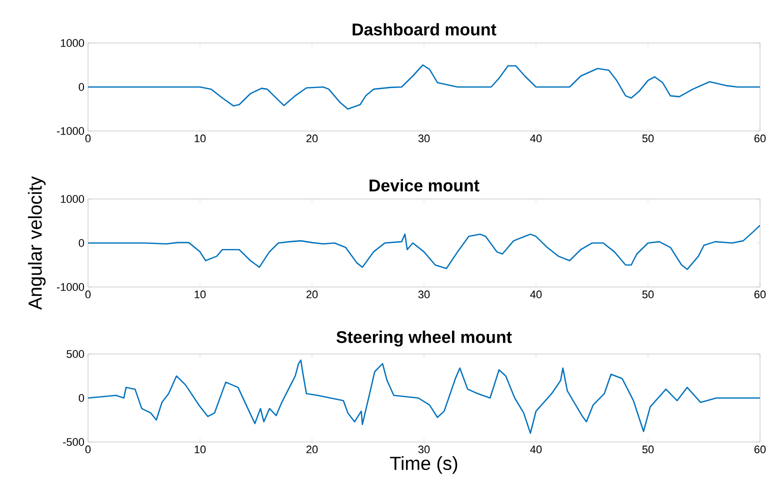  What do you see at coordinates (424, 338) in the screenshot?
I see `chart-title: Steering wheel mount` at bounding box center [424, 338].